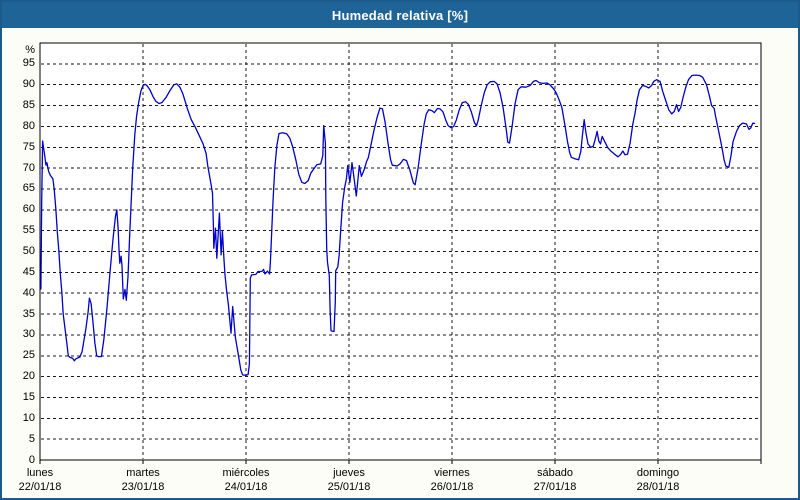 This screenshot has height=500, width=800. I want to click on x-axis-day-label: sábado, so click(555, 473).